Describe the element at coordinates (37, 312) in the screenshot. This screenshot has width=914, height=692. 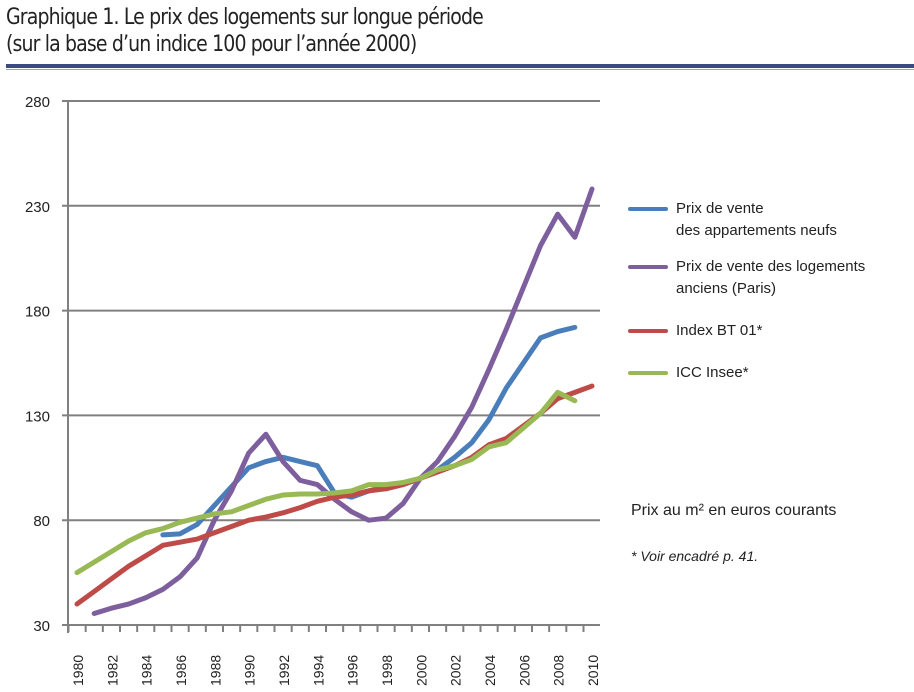
I see `y-tick-label: 180` at that location.